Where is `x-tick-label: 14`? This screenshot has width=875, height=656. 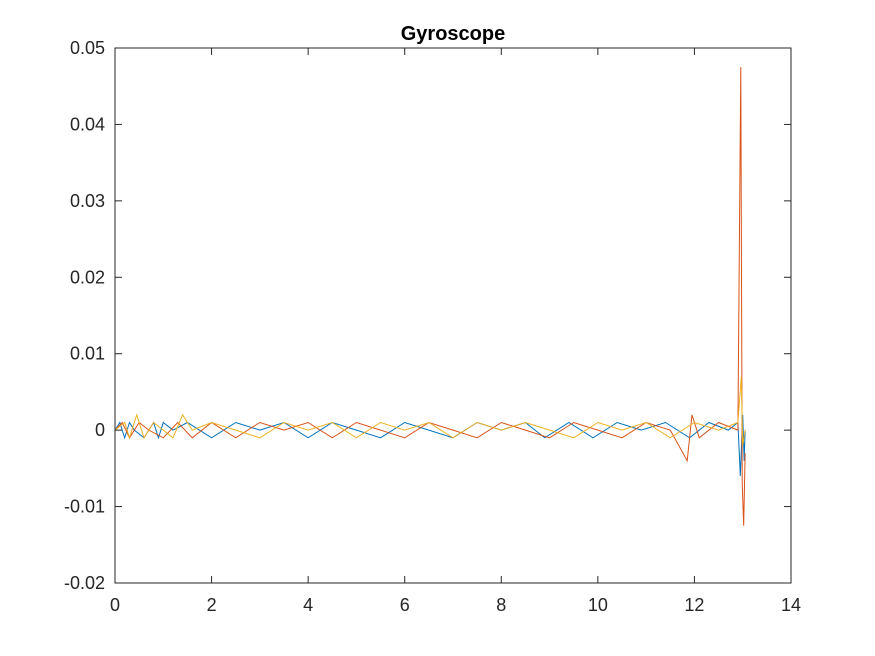 x-tick-label: 14 is located at coordinates (791, 605).